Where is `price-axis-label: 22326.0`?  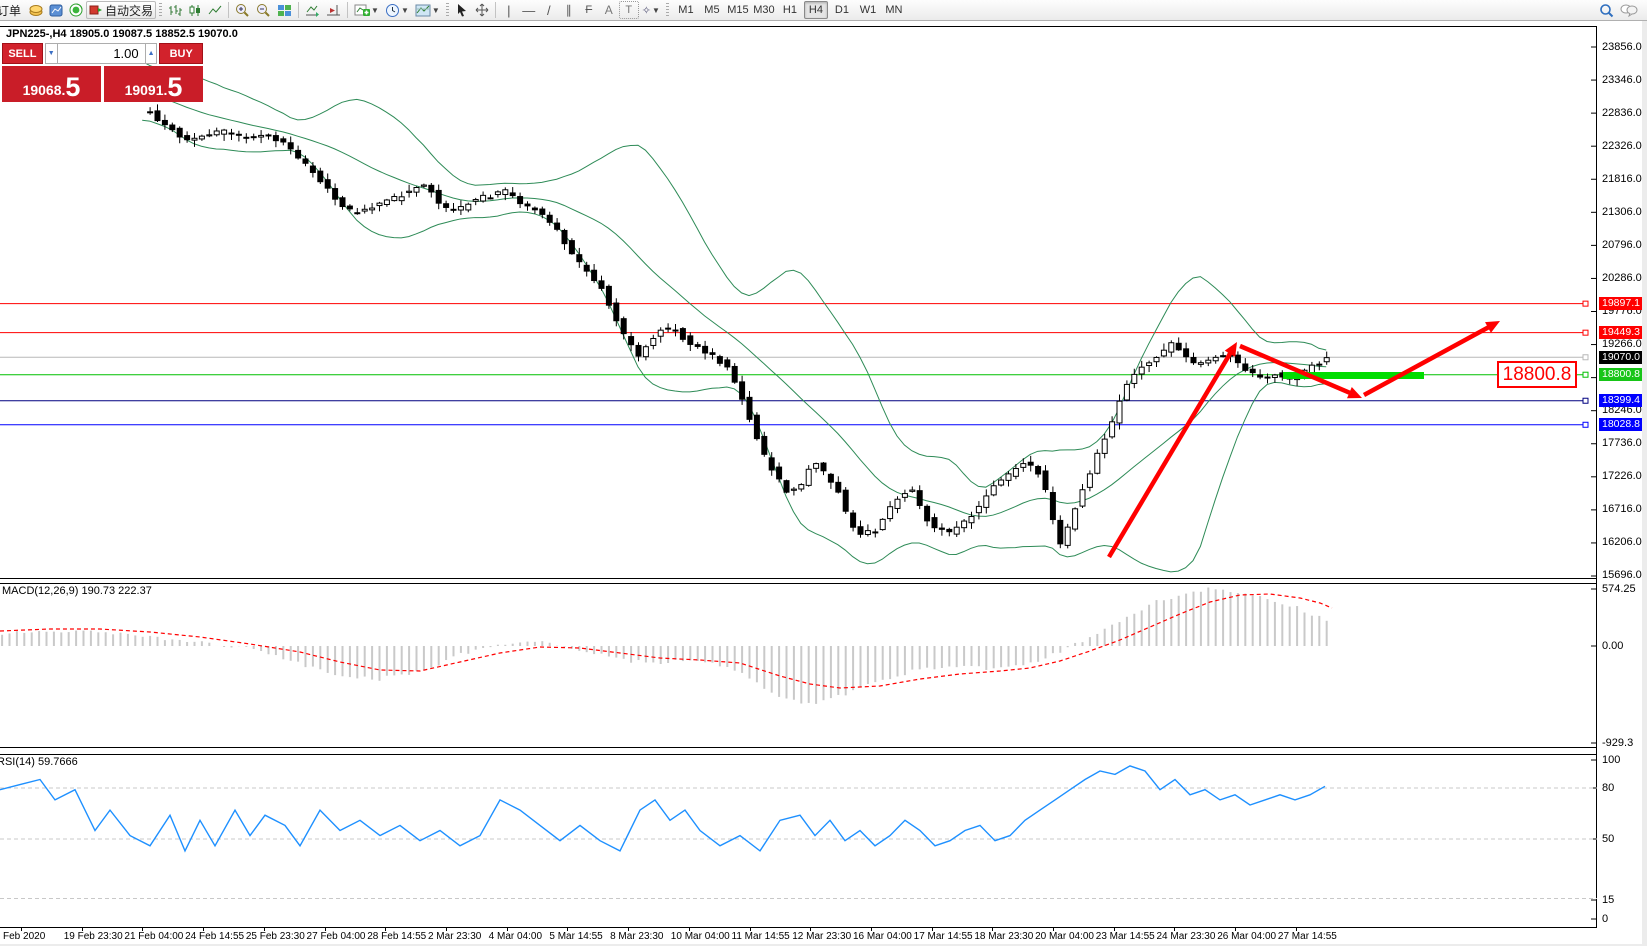
price-axis-label: 22326.0 is located at coordinates (1622, 145).